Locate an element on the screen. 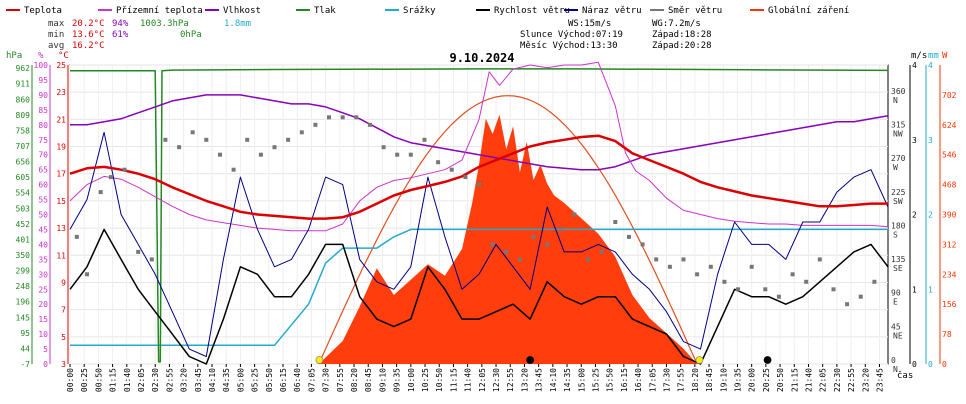 The width and height of the screenshot is (966, 404). tick-label-w: 312 is located at coordinates (949, 244).